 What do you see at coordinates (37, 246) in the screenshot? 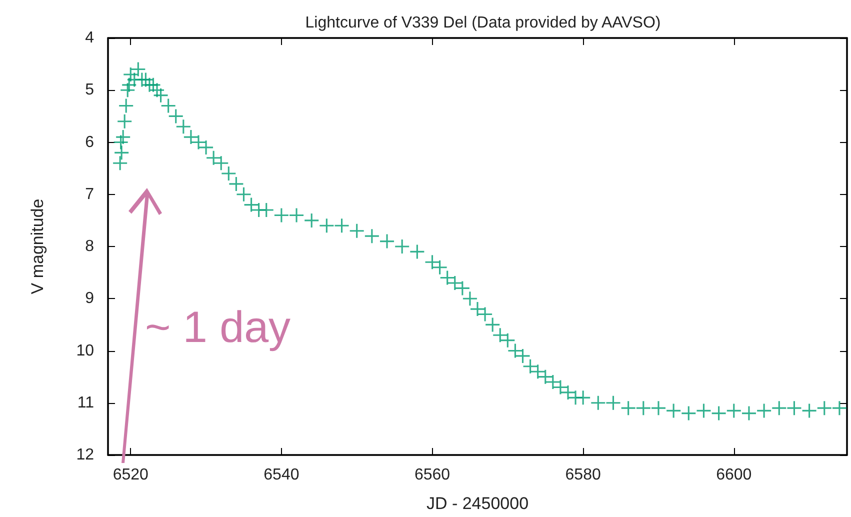
I see `y-axis-title: V magnitude` at bounding box center [37, 246].